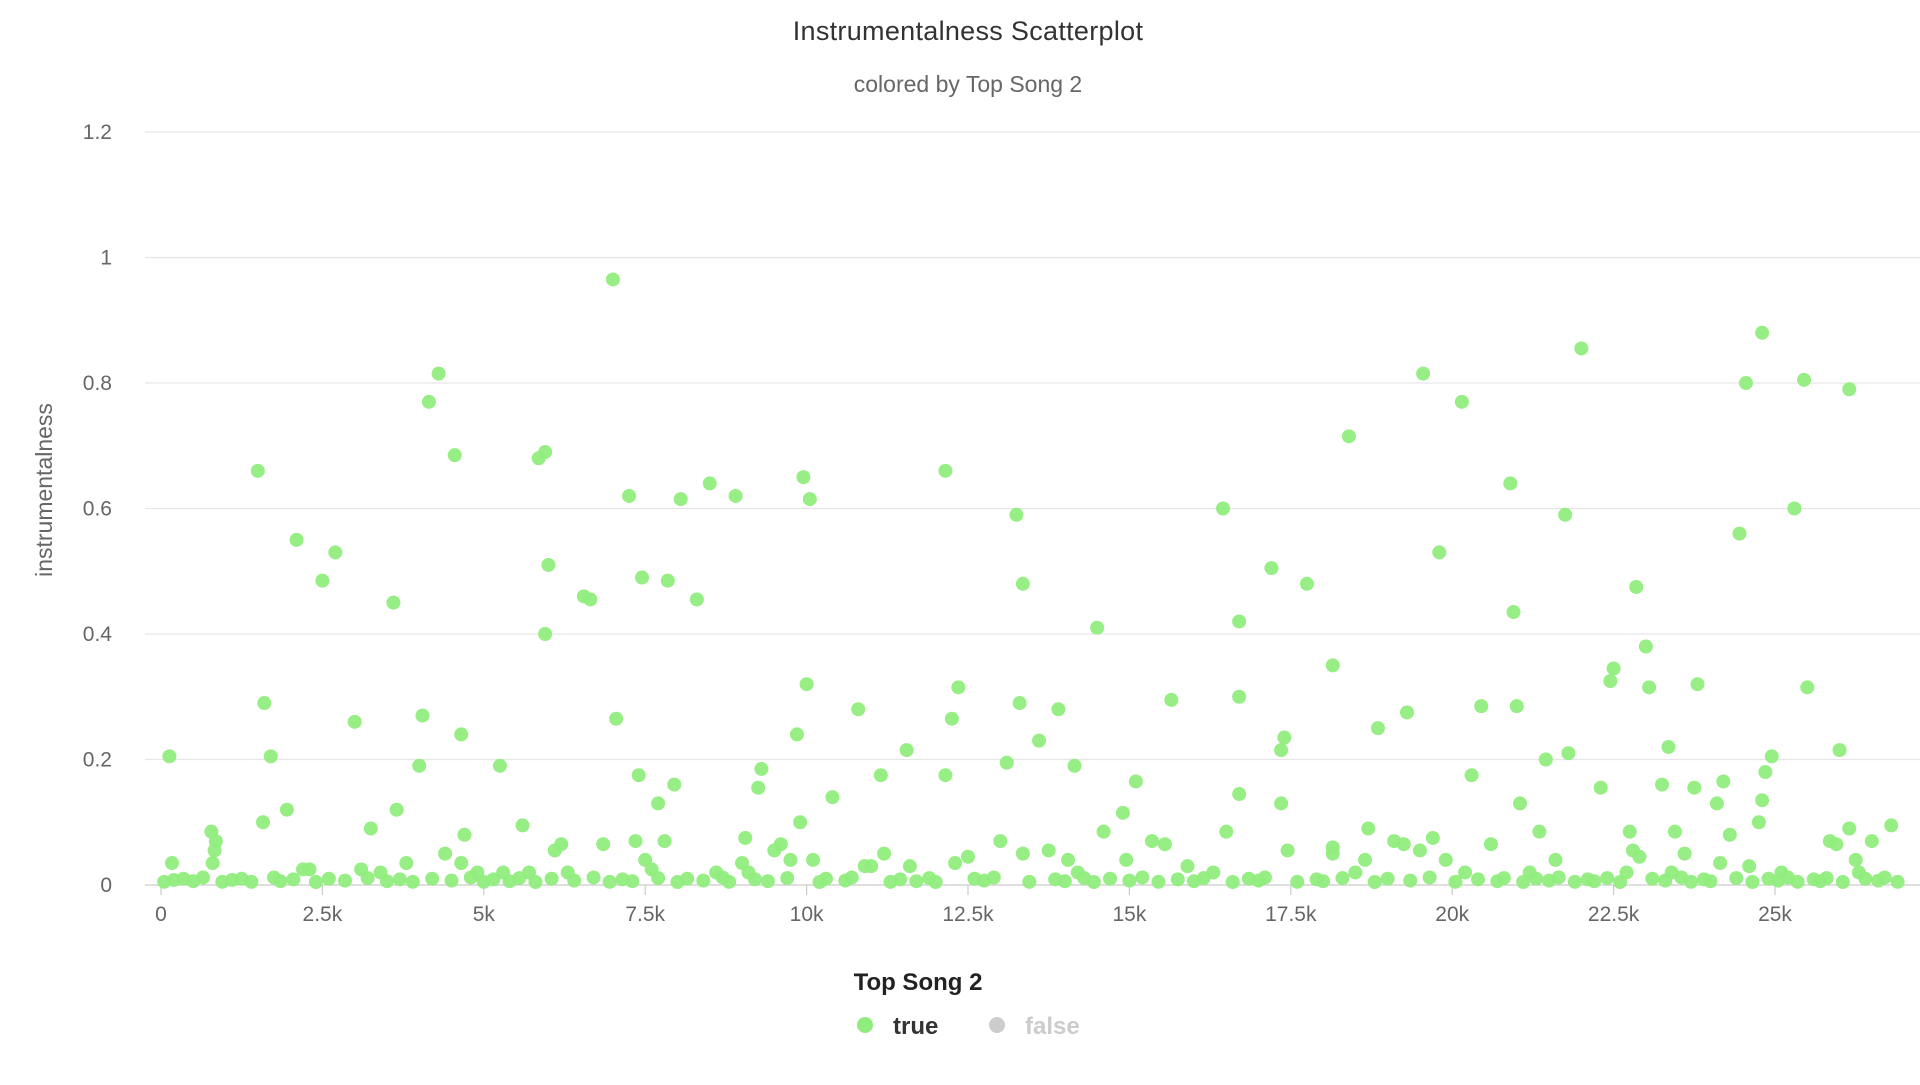 The width and height of the screenshot is (1920, 1085). What do you see at coordinates (1034, 1026) in the screenshot?
I see `legend-item-false: false` at bounding box center [1034, 1026].